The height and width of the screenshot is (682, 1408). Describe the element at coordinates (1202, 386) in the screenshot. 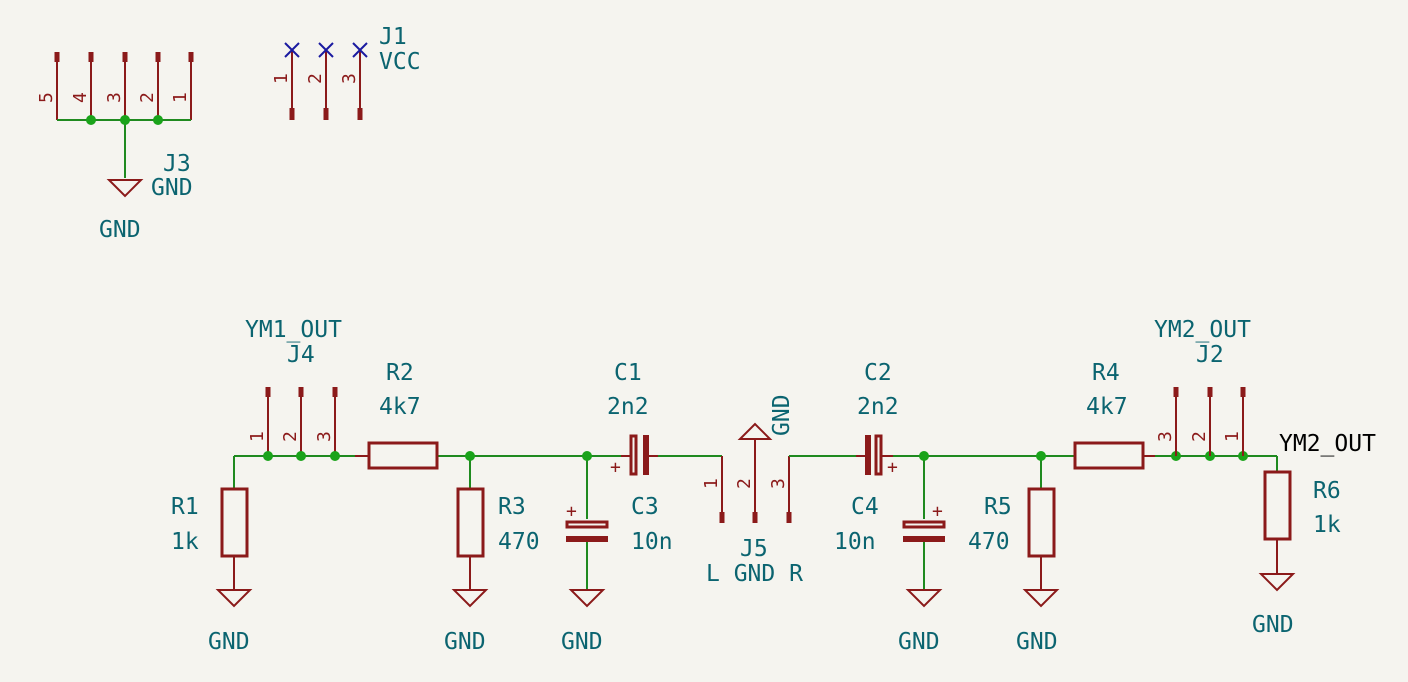

I see `connector-j2: 3 2 1 YM2_OUT J2` at that location.